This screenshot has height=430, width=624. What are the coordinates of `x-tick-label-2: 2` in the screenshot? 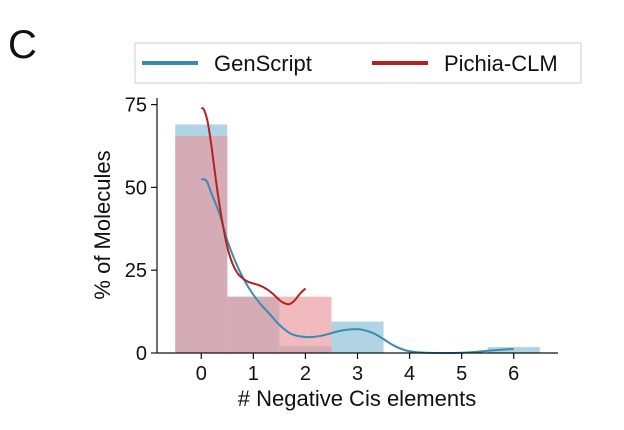 It's located at (305, 374).